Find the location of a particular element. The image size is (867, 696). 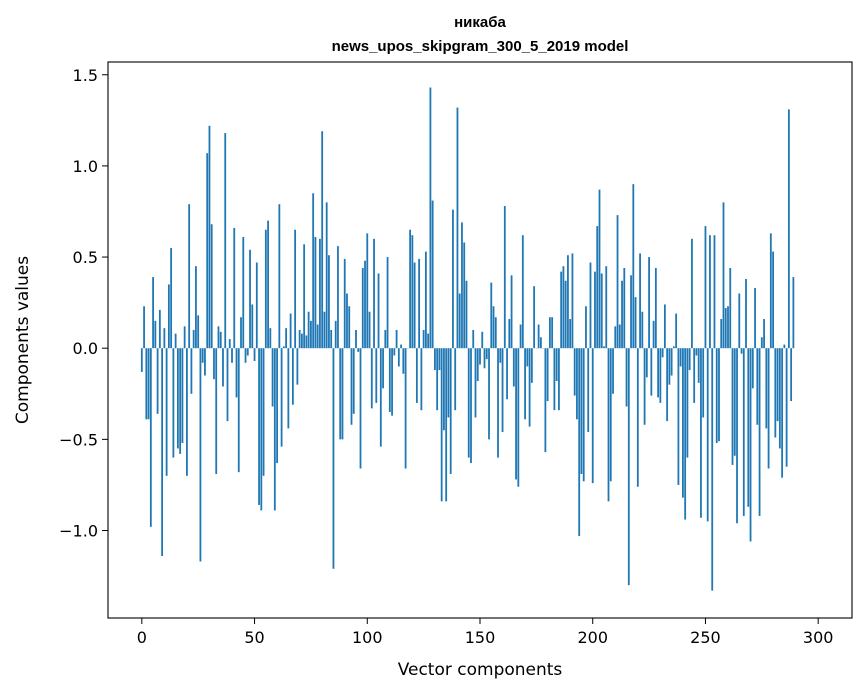

x-tick-label: 300 is located at coordinates (818, 637).